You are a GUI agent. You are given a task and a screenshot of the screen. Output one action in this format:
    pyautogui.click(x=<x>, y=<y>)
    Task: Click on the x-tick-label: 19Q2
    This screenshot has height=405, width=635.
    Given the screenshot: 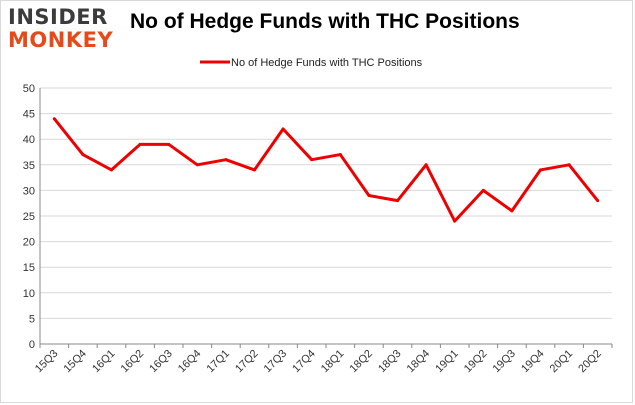 What is the action you would take?
    pyautogui.click(x=476, y=362)
    